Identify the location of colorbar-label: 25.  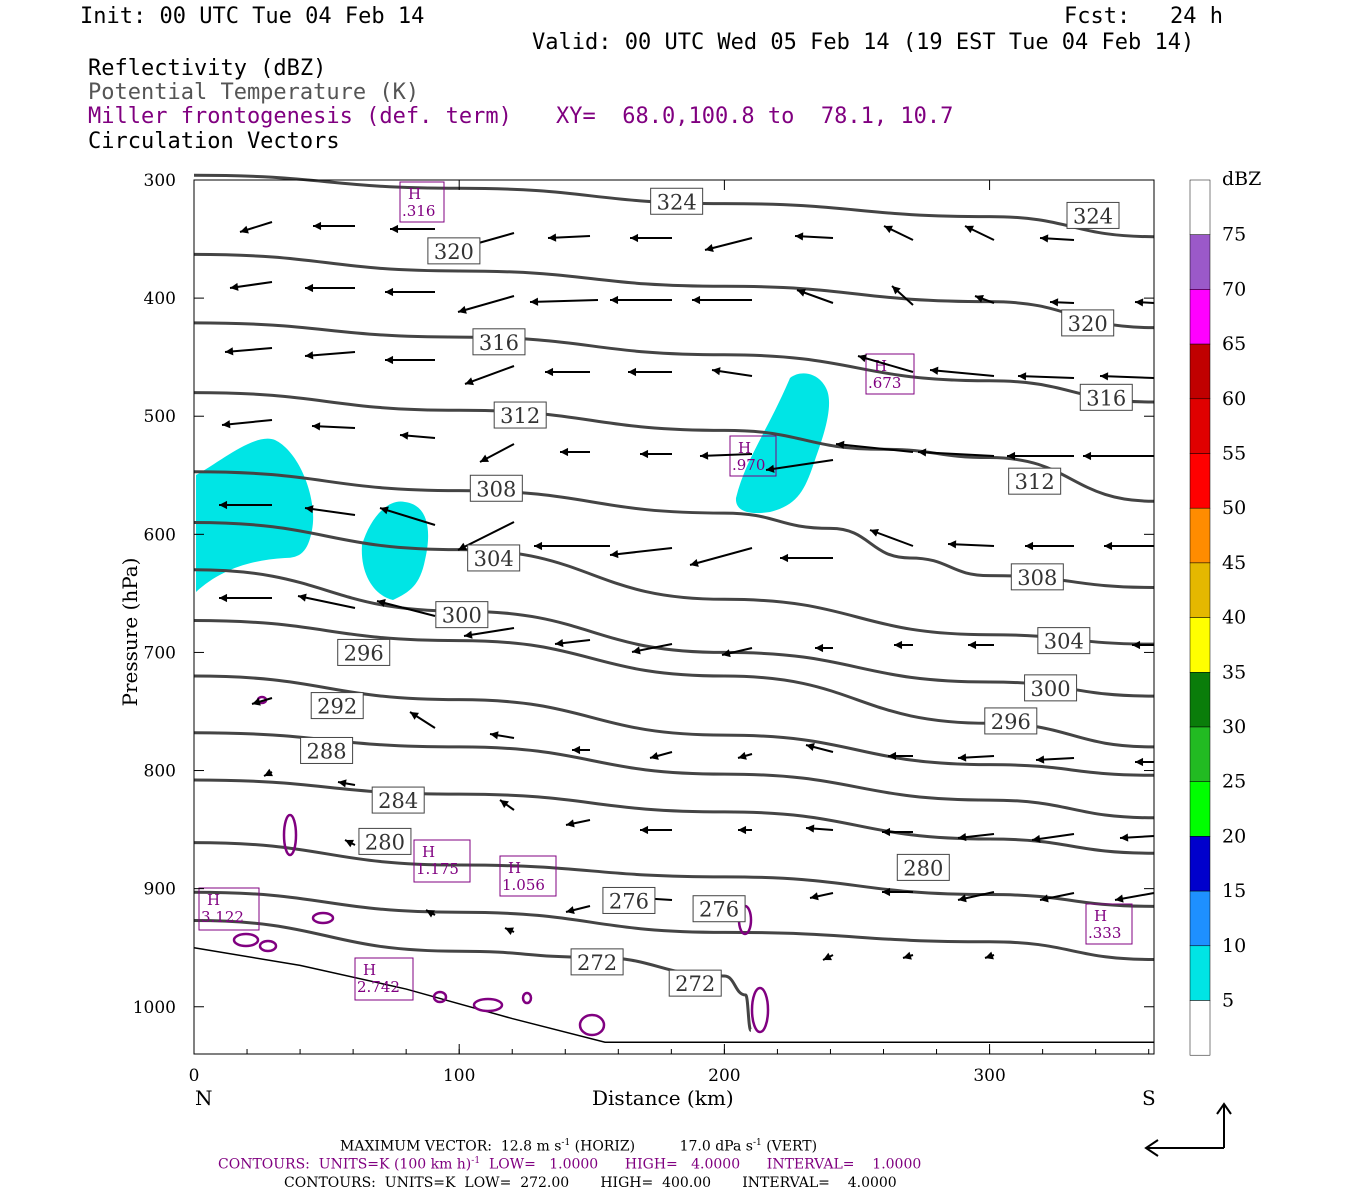
(1234, 782).